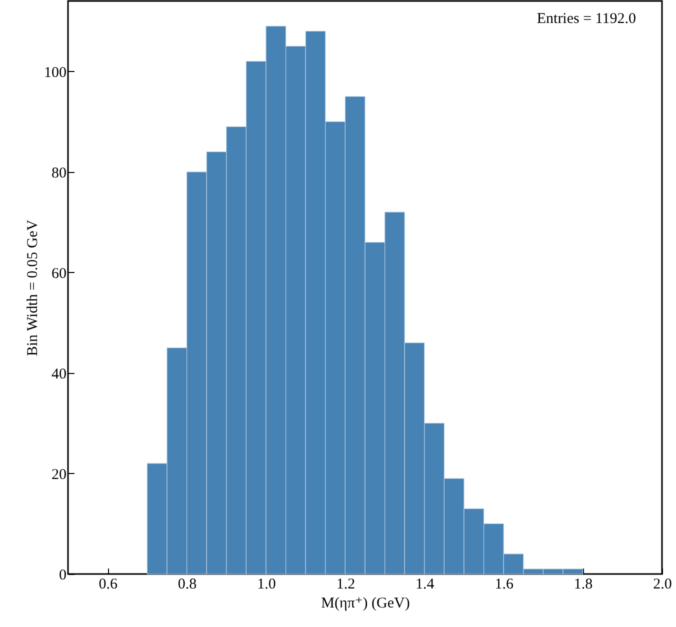 The width and height of the screenshot is (676, 627). I want to click on y-tick-label: 20, so click(59, 474).